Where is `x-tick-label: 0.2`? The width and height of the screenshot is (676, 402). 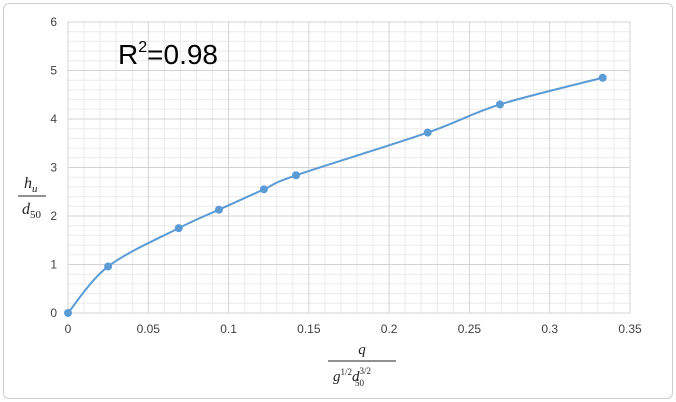 x-tick-label: 0.2 is located at coordinates (389, 329).